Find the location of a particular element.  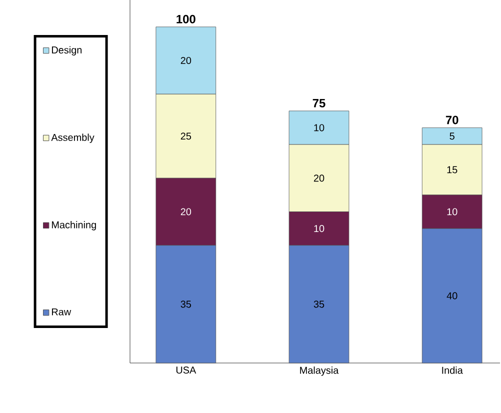

total-label: 75 is located at coordinates (319, 103).